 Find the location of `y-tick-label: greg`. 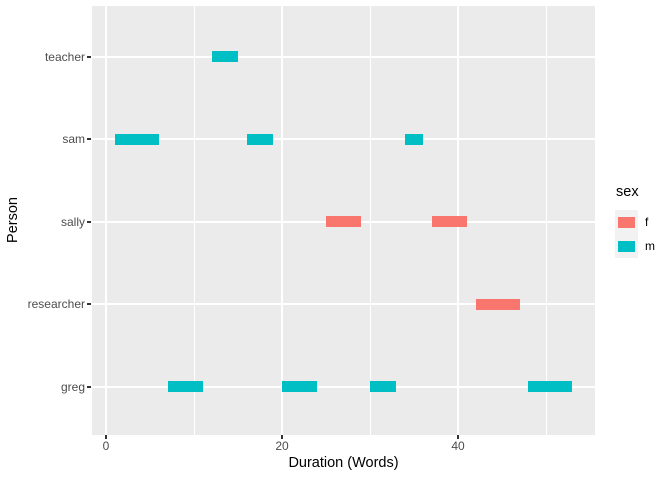

y-tick-label: greg is located at coordinates (72, 386).